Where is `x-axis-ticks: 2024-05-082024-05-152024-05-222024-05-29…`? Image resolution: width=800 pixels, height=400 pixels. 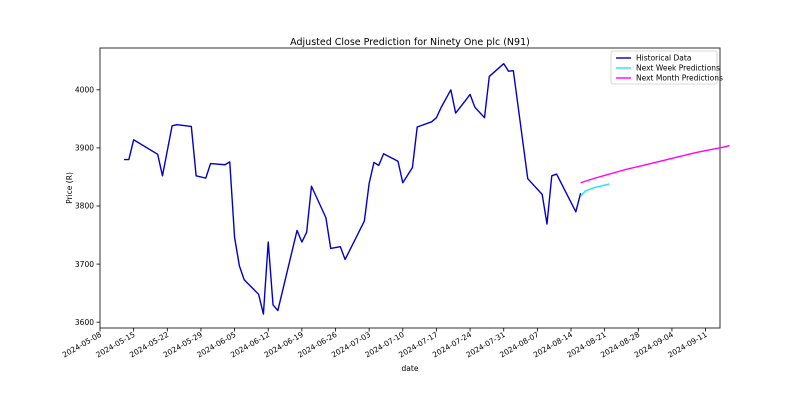
x-axis-ticks: 2024-05-082024-05-152024-05-222024-05-29… is located at coordinates (385, 344).